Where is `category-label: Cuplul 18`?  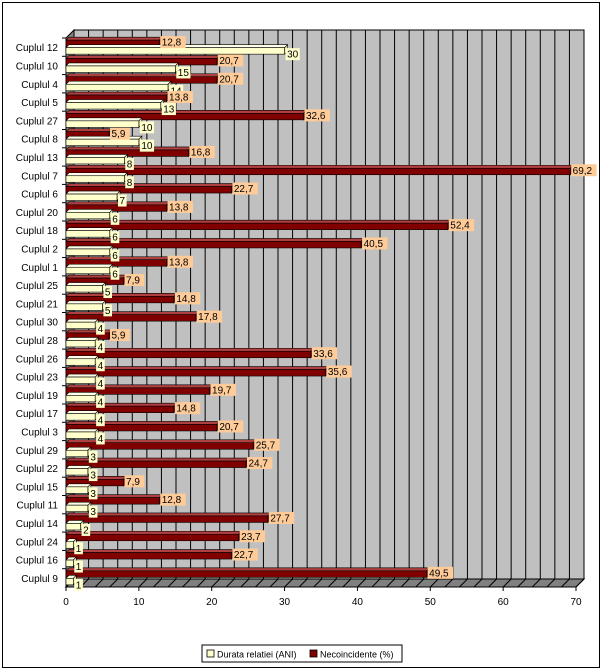
category-label: Cuplul 18 is located at coordinates (37, 231).